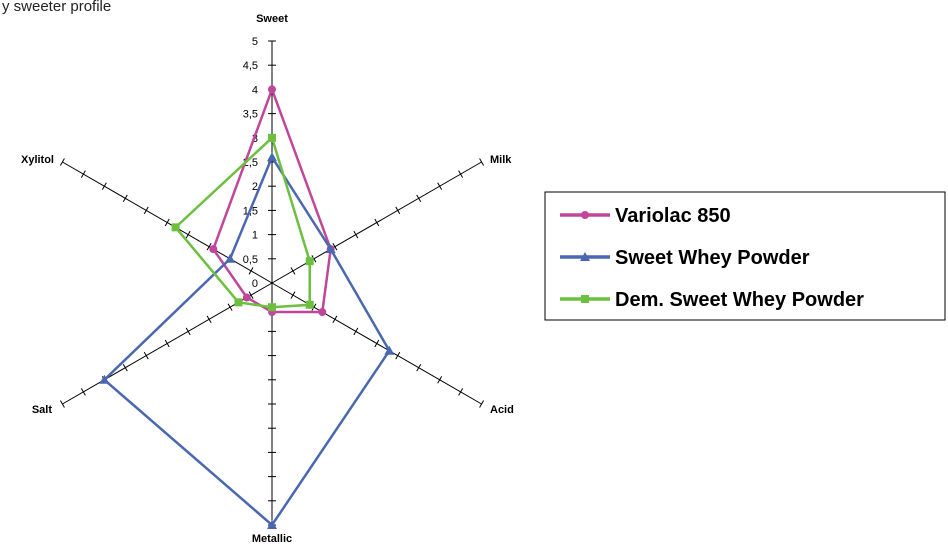 Image resolution: width=948 pixels, height=547 pixels. I want to click on category-label-milk: Milk, so click(501, 160).